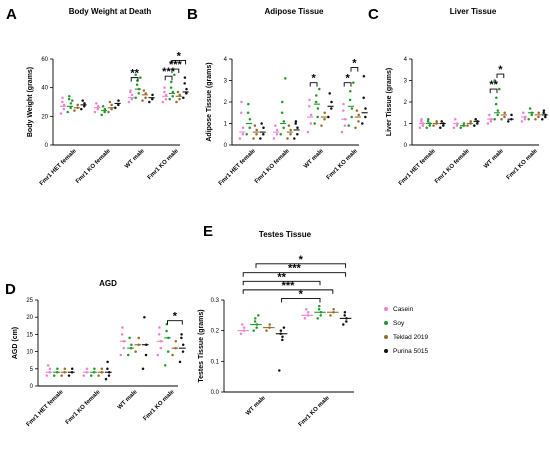 This screenshot has height=451, width=550. What do you see at coordinates (30, 102) in the screenshot?
I see `y-axis-label: Body Weight (grams)` at bounding box center [30, 102].